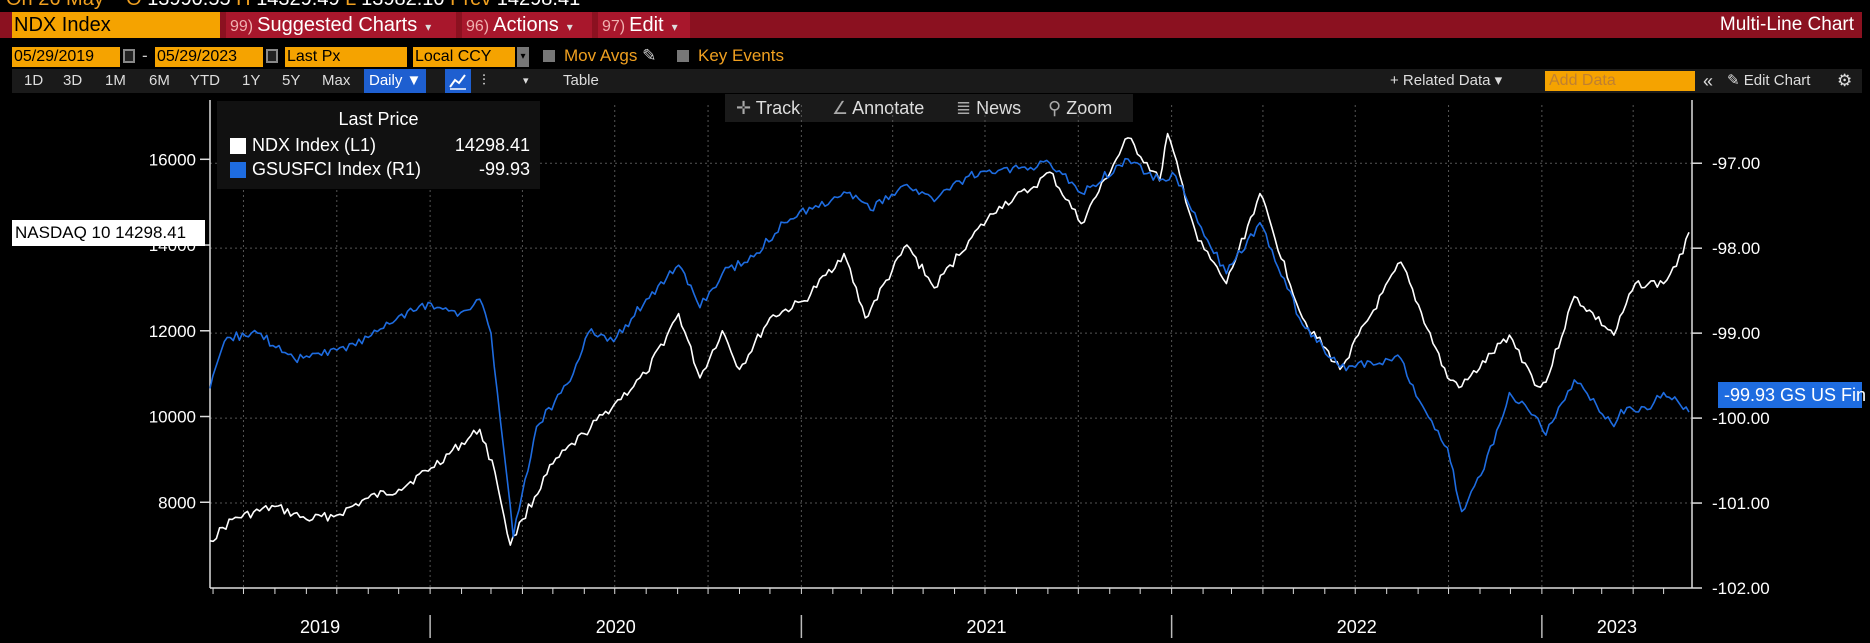 The width and height of the screenshot is (1870, 643). Describe the element at coordinates (1357, 627) in the screenshot. I see `x-axis-year-label: 2022` at that location.